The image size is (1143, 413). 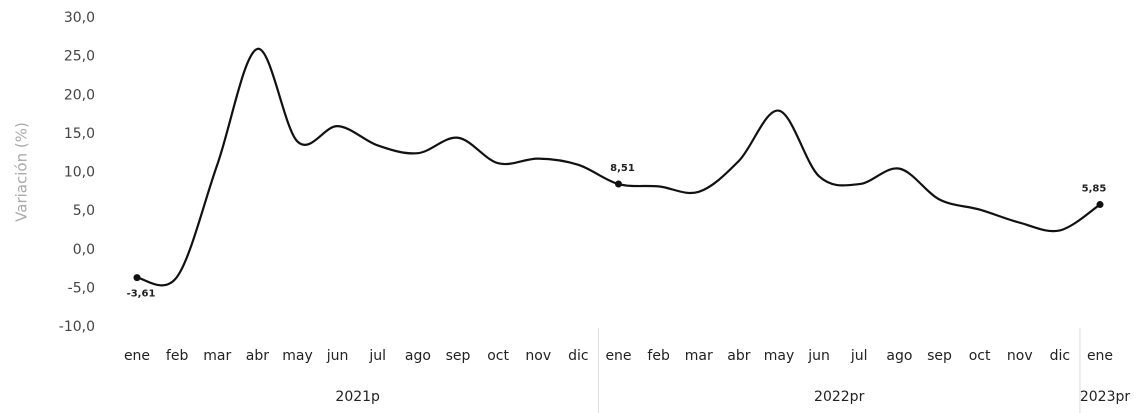 What do you see at coordinates (77, 327) in the screenshot?
I see `y-tick-label: -10,0` at bounding box center [77, 327].